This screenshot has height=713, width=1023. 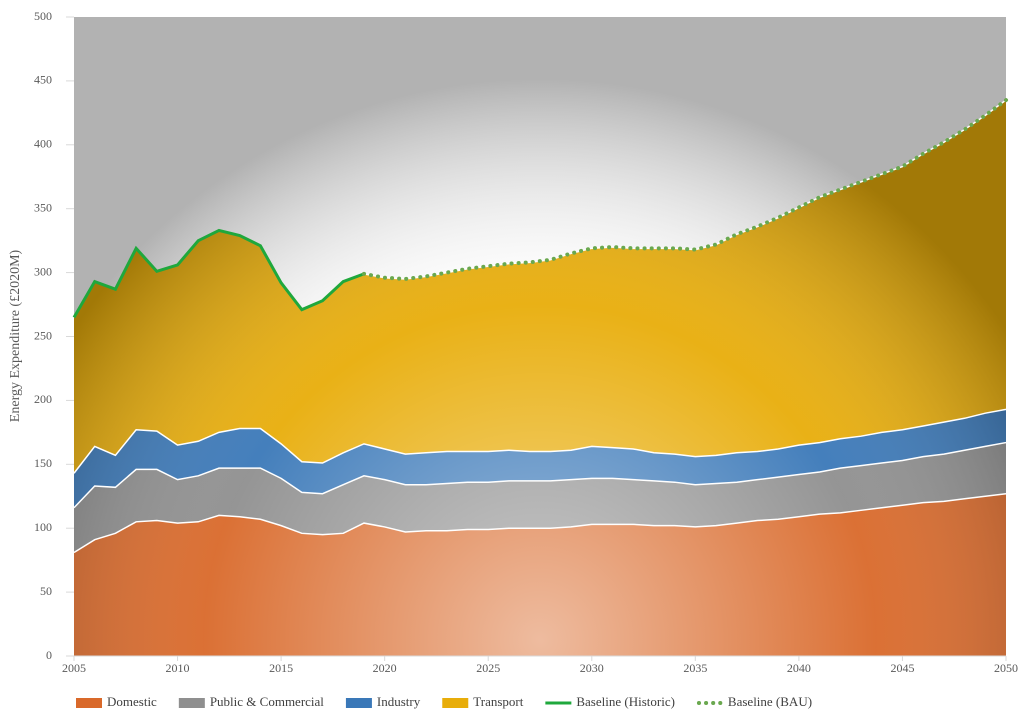 What do you see at coordinates (43, 527) in the screenshot?
I see `y-tick-label: 100` at bounding box center [43, 527].